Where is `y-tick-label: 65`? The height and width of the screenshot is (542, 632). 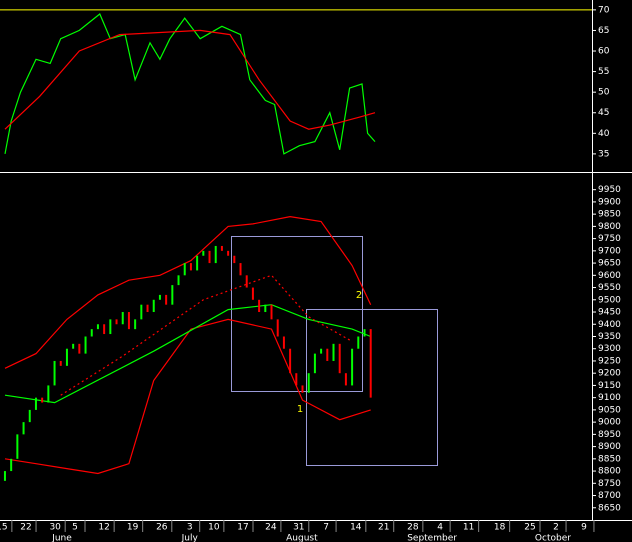 y-tick-label: 65 is located at coordinates (603, 31).